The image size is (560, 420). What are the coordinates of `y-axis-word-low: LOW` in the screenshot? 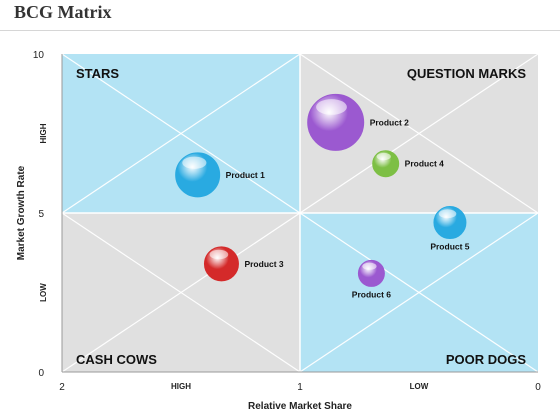 It's located at (43, 292).